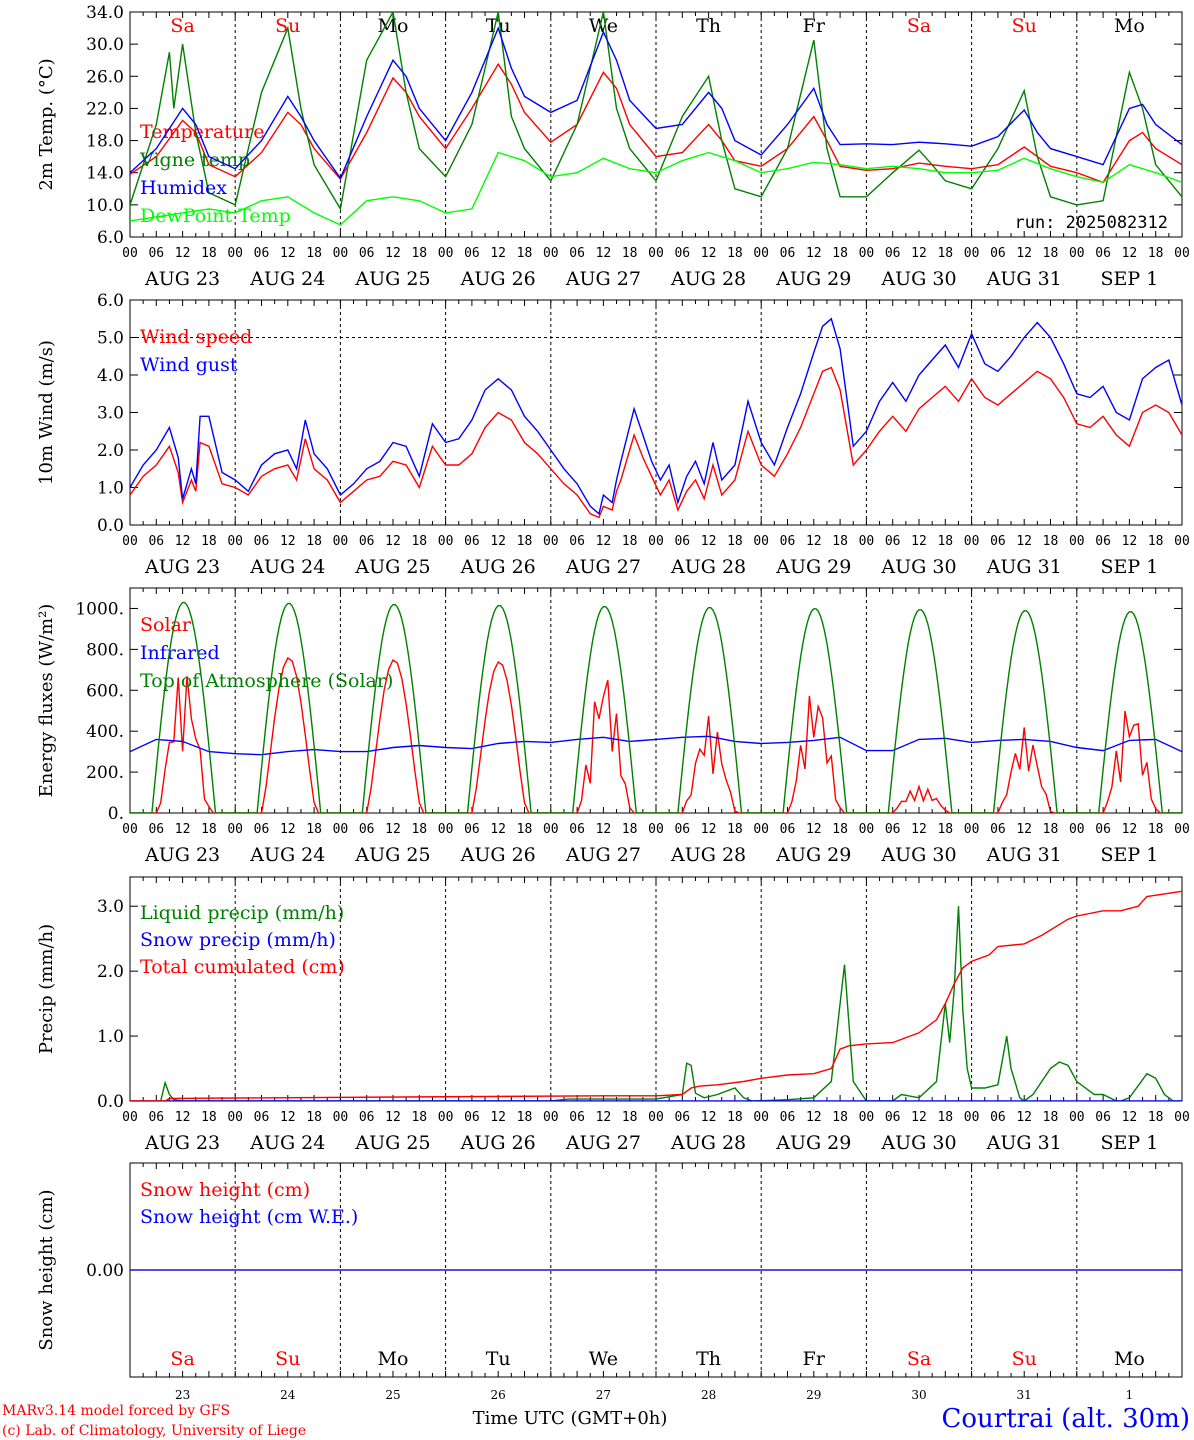 The image size is (1194, 1440). What do you see at coordinates (656, 734) in the screenshot?
I see `series-solar` at bounding box center [656, 734].